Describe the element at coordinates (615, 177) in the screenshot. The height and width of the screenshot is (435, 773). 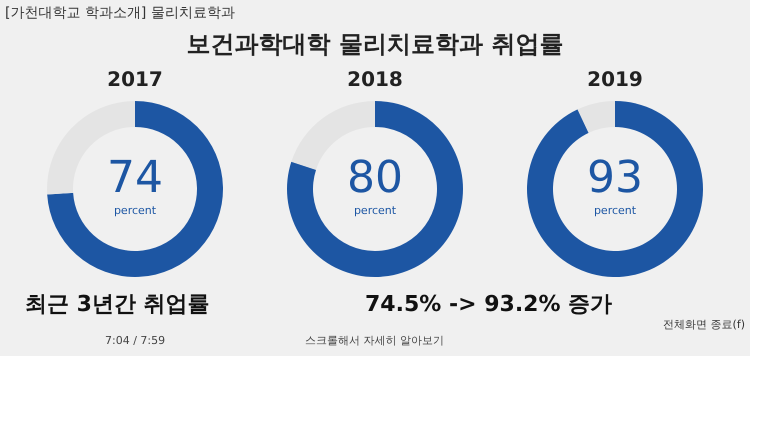
I see `data-label: 93` at that location.